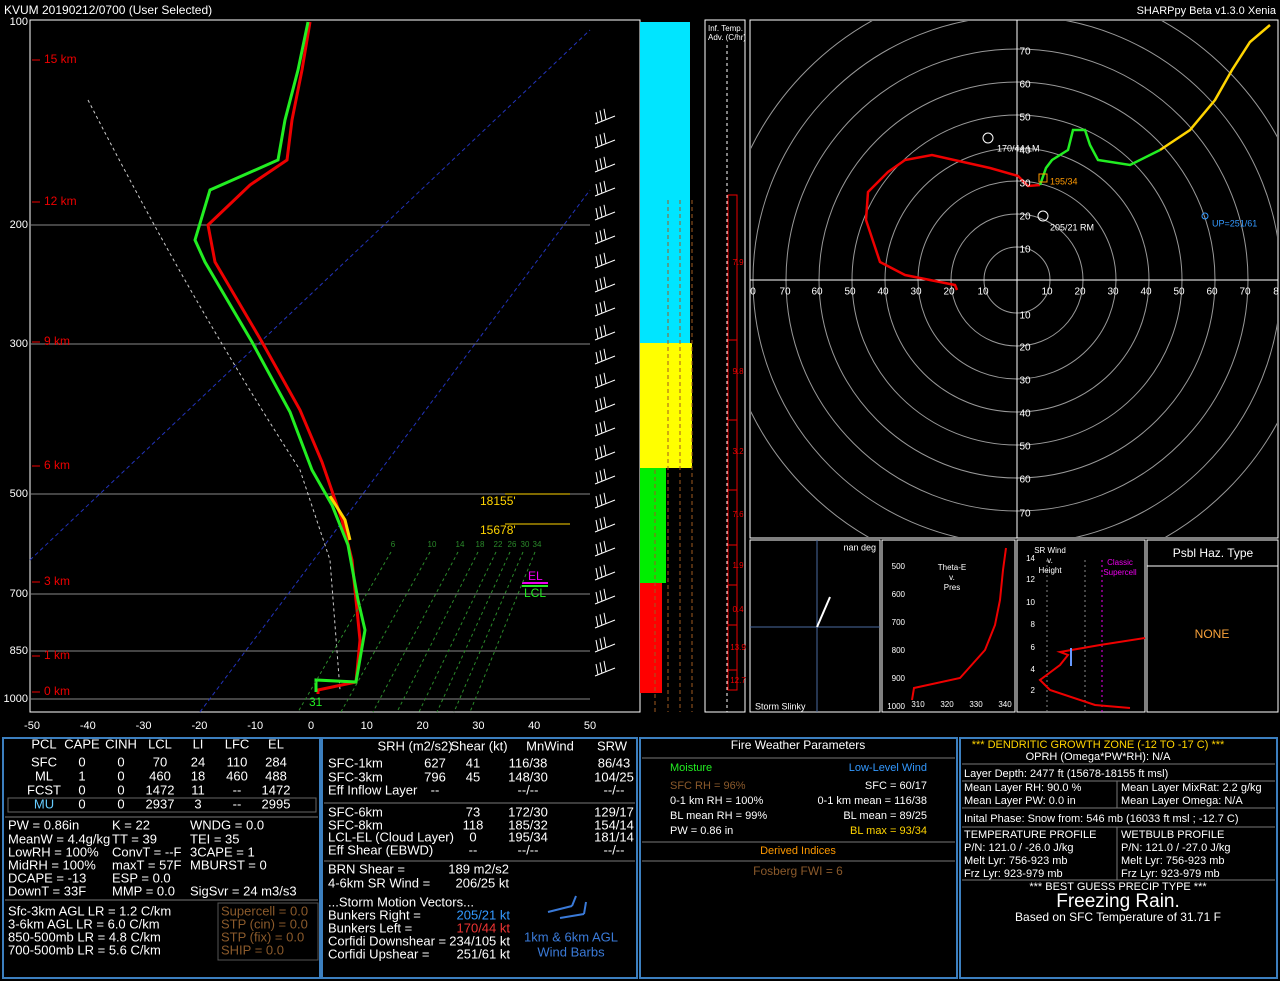 This screenshot has width=1280, height=981. What do you see at coordinates (614, 849) in the screenshot?
I see `kin-cell: --/--` at bounding box center [614, 849].